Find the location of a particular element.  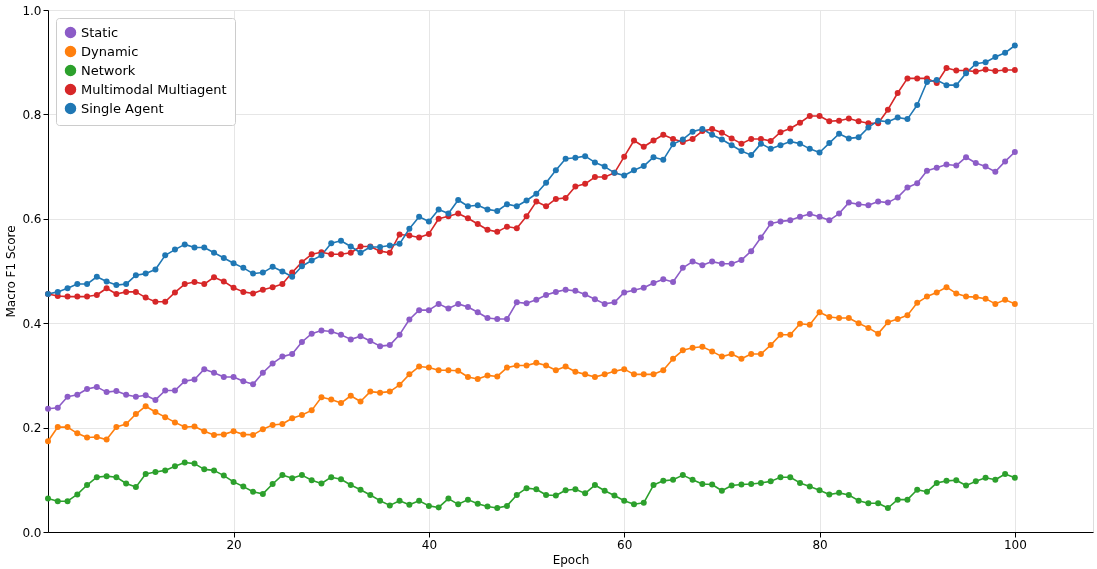

legend-label: Network is located at coordinates (108, 70).